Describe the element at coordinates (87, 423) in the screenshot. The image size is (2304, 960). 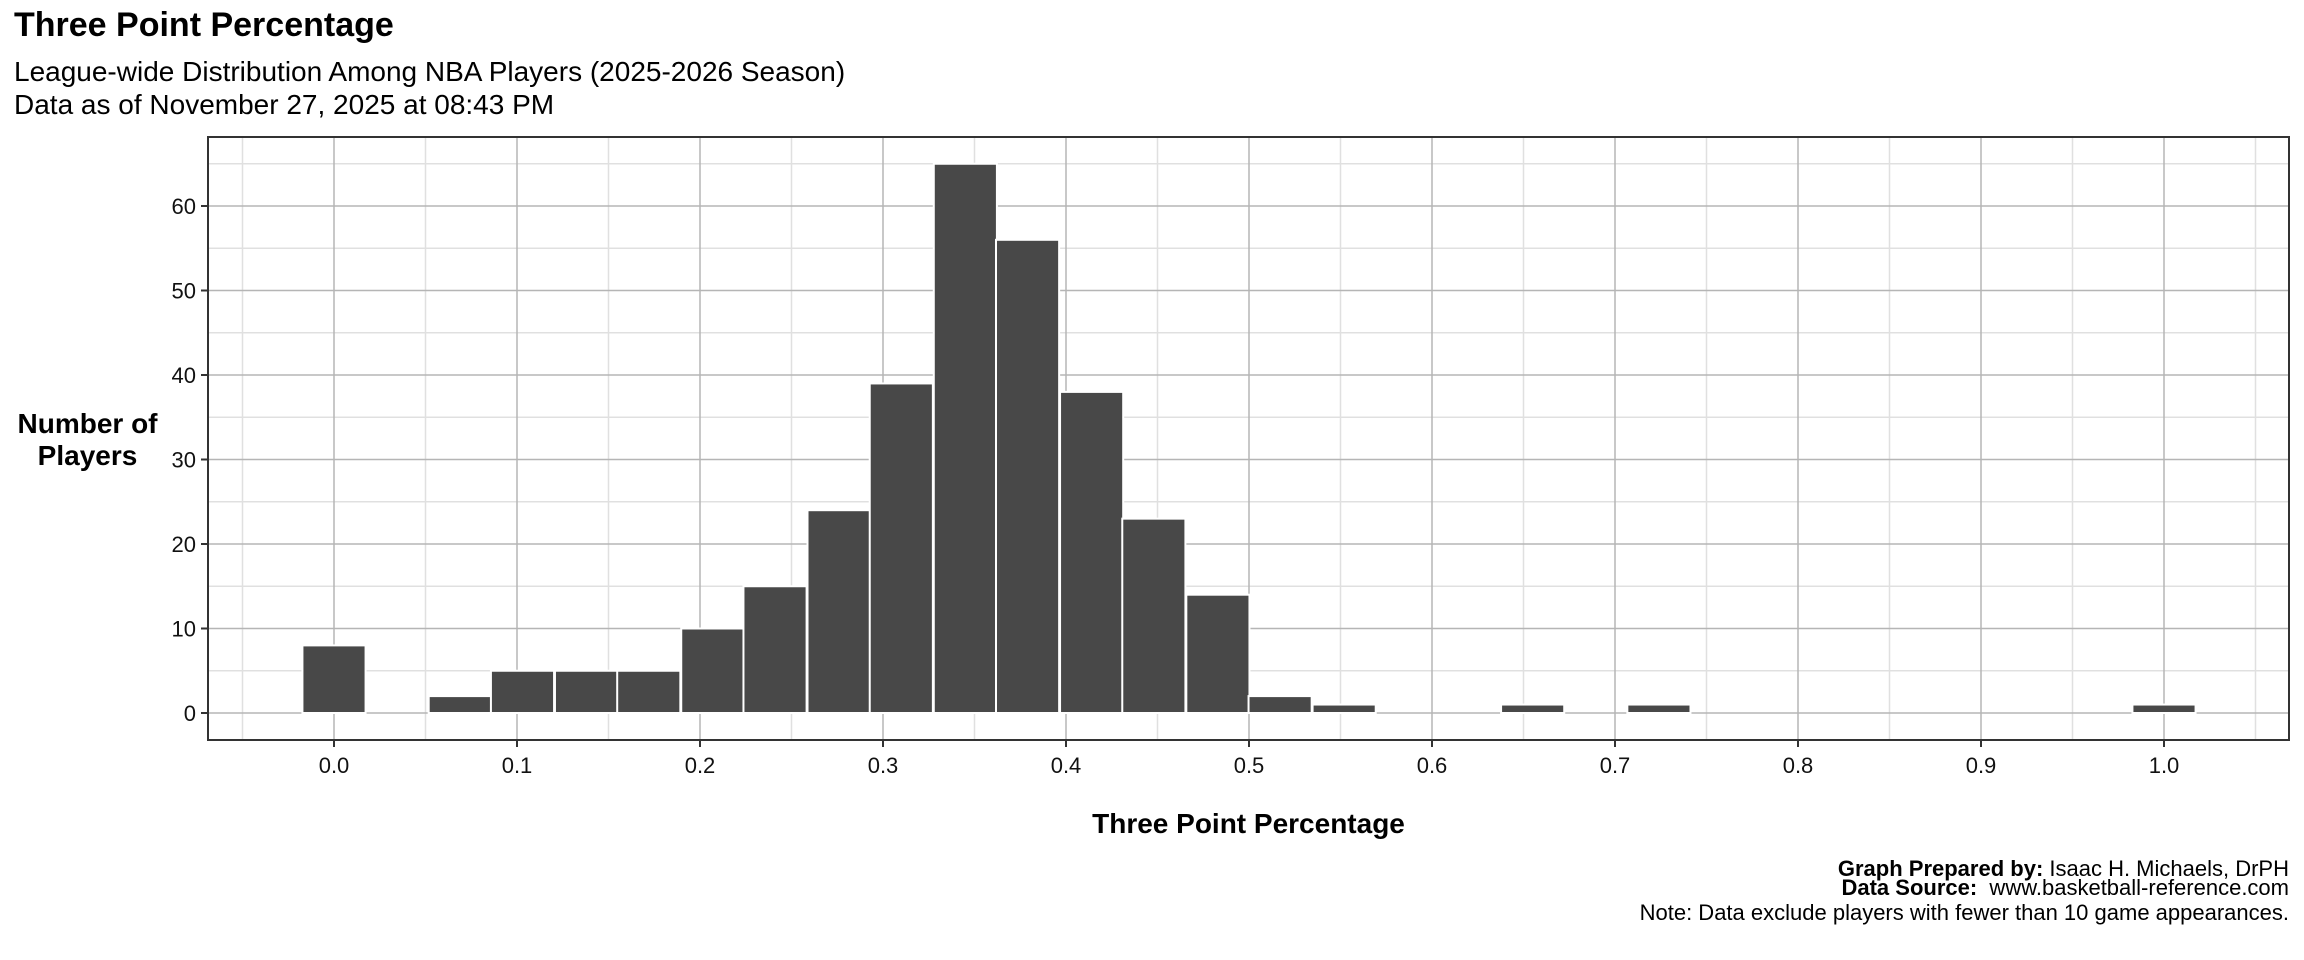
I see `y-axis-title-line1: Number of` at that location.